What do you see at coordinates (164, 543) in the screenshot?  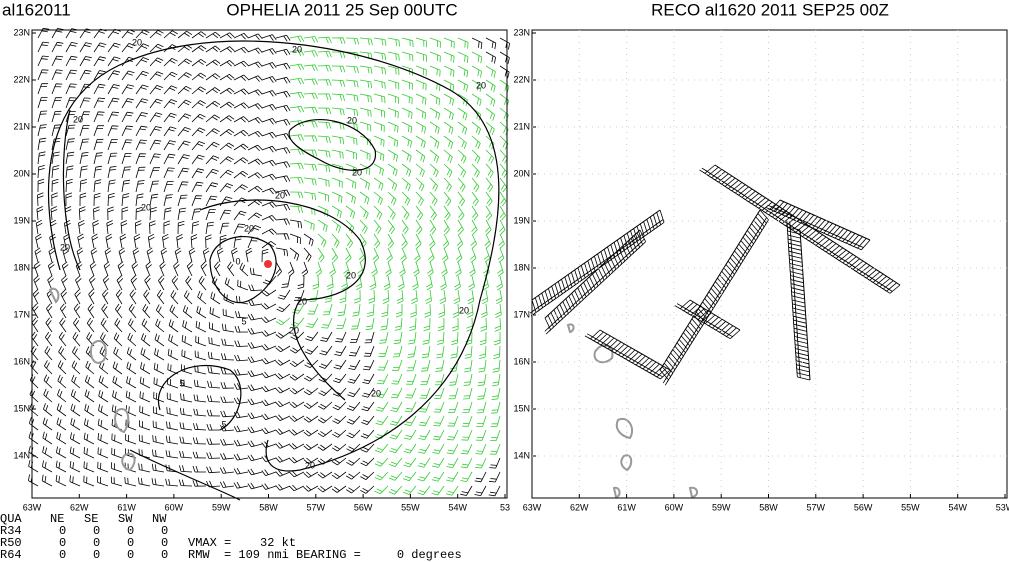 I see `table-cell: 0` at bounding box center [164, 543].